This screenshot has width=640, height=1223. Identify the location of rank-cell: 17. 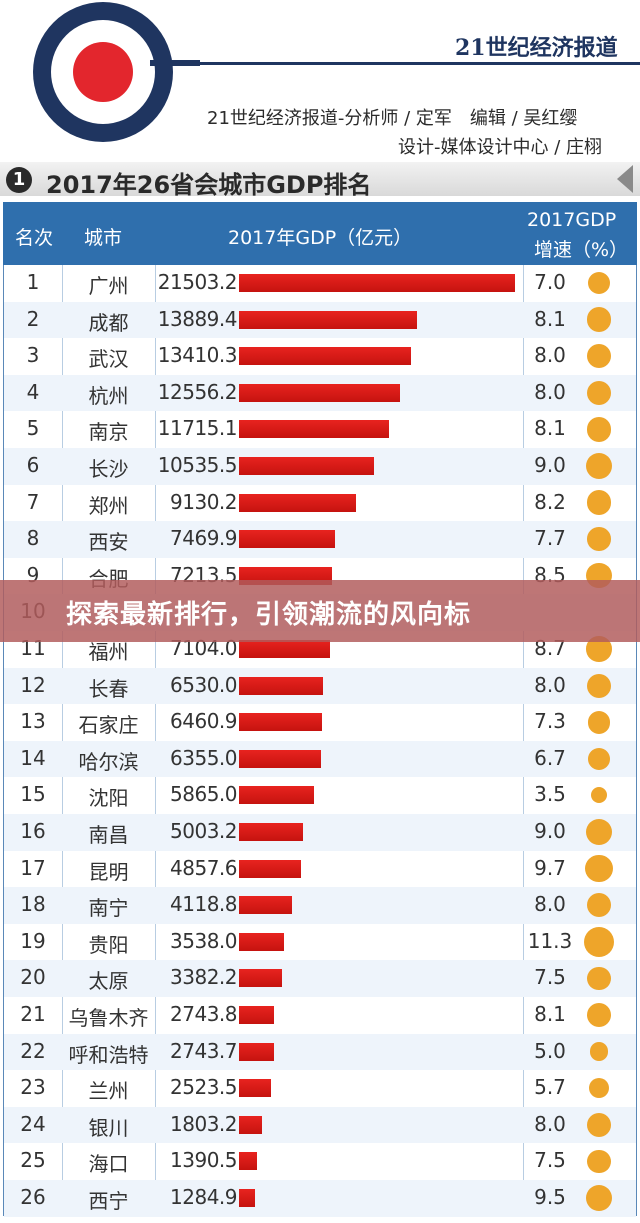
(33, 867).